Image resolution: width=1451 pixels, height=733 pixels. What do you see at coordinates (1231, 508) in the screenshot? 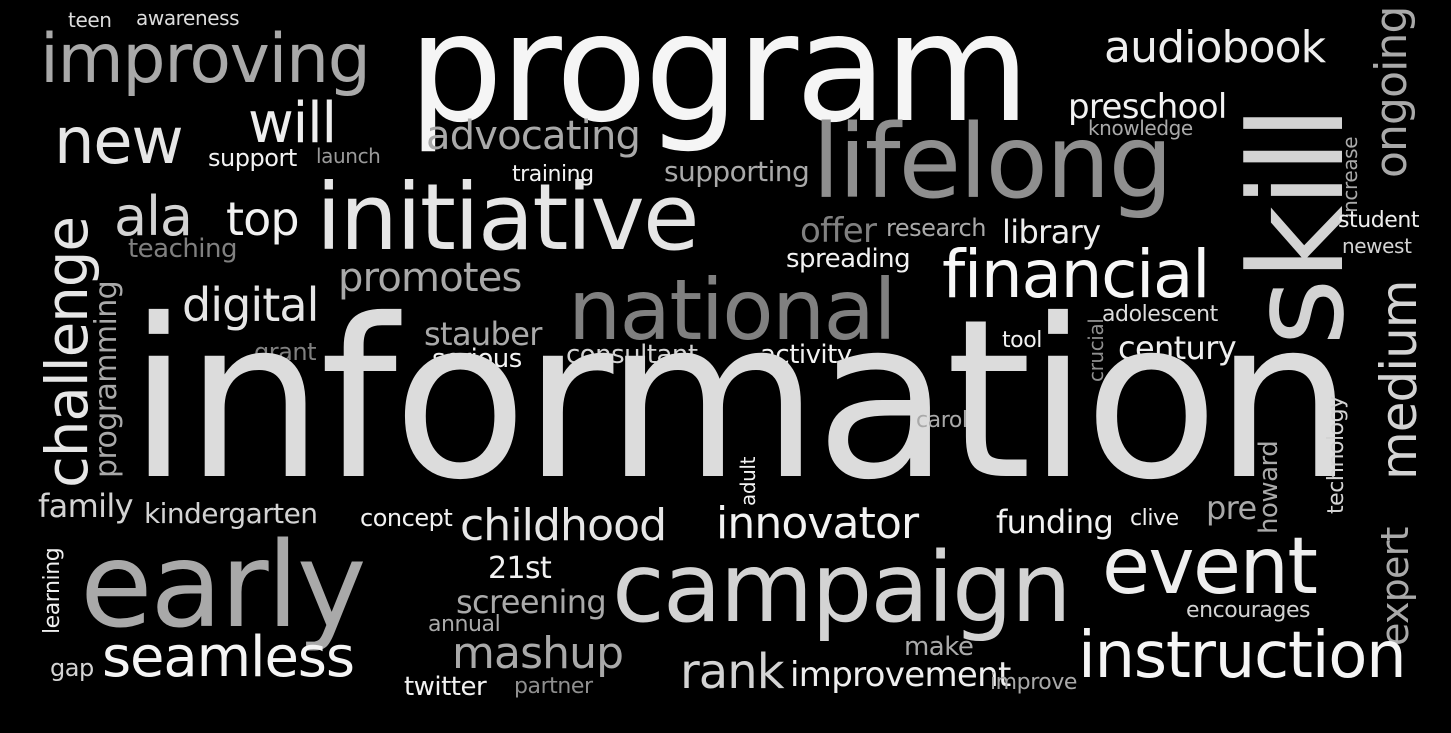
I see `word-pre: pre` at bounding box center [1231, 508].